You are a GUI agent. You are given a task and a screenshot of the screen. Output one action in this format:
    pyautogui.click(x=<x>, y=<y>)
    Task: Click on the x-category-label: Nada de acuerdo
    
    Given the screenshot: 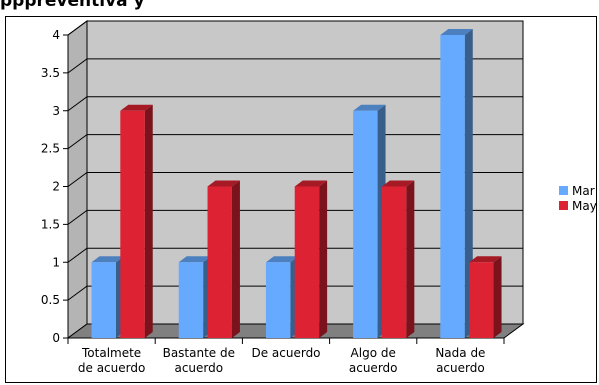 What is the action you would take?
    pyautogui.click(x=460, y=360)
    